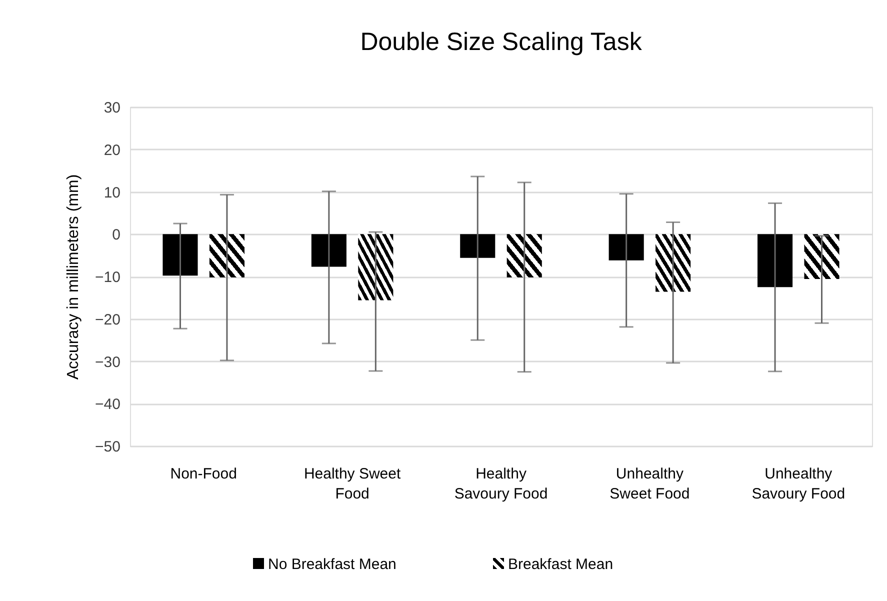 This screenshot has width=887, height=601. Describe the element at coordinates (353, 484) in the screenshot. I see `x-tick-label: Healthy Sweet Food` at that location.